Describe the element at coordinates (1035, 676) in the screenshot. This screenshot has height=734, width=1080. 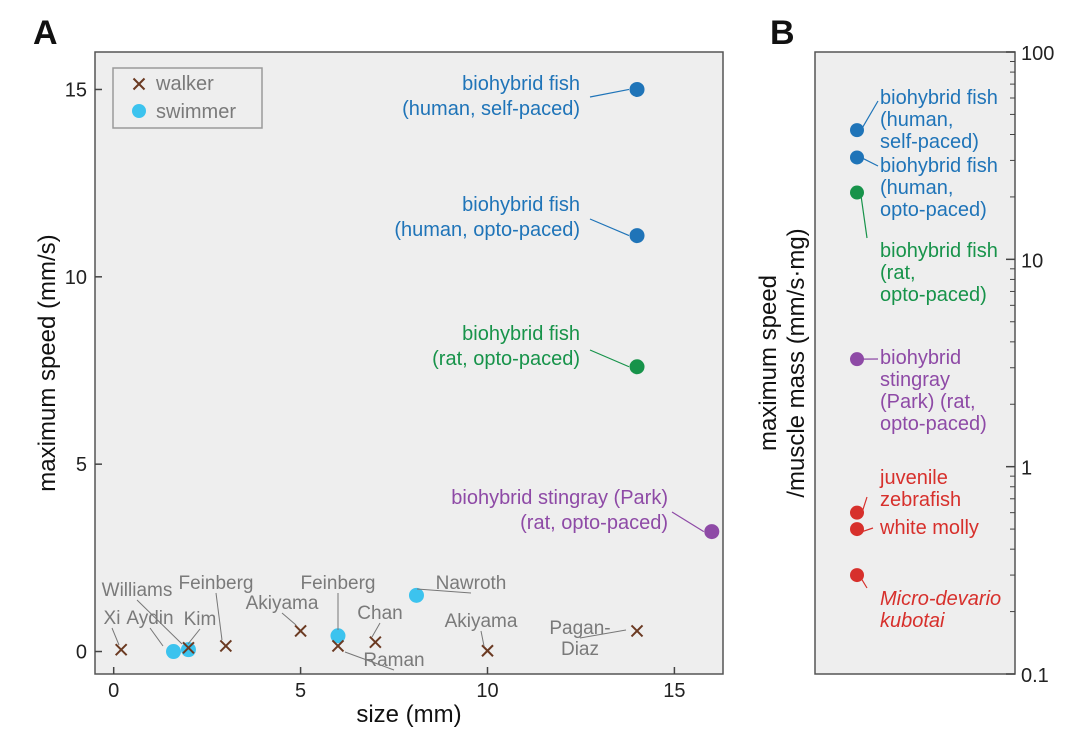
I see `b-y-tick-label: 0.1` at that location.